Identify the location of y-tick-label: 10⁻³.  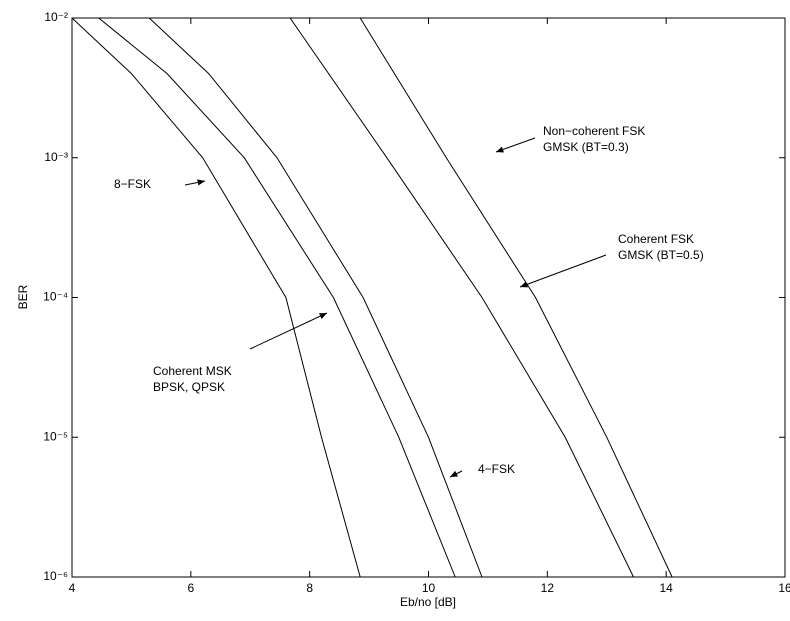
(56, 157).